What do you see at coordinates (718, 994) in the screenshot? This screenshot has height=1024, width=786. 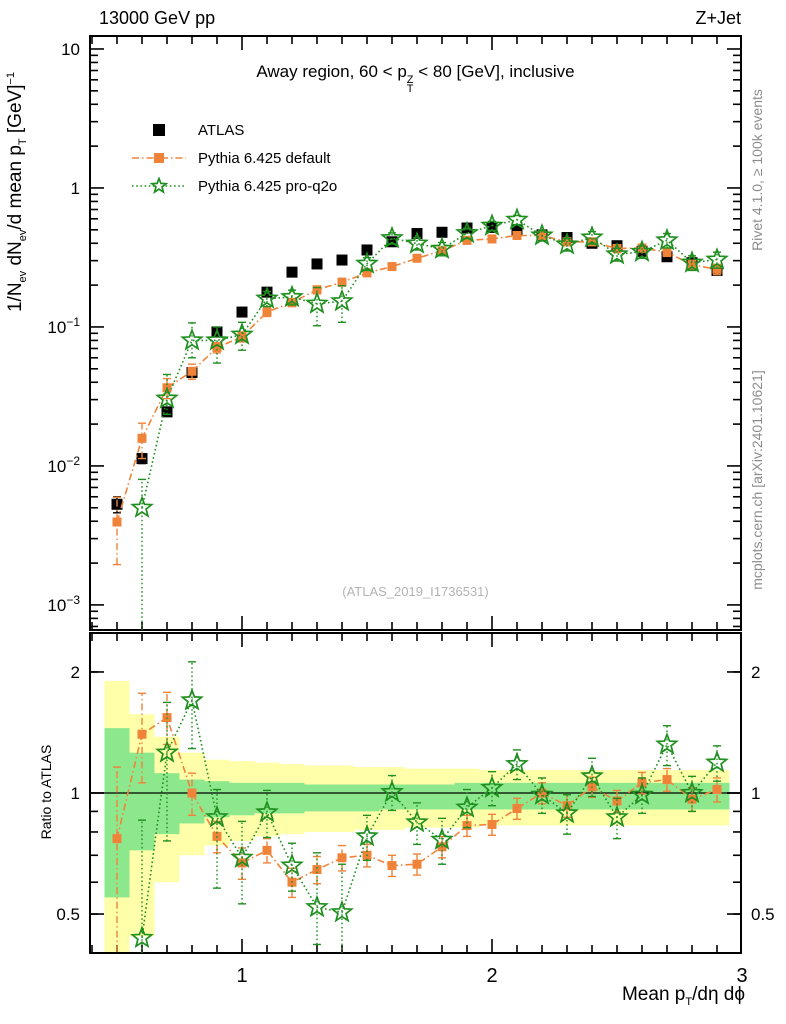 I see `xlab-p2: /dη dϕ` at bounding box center [718, 994].